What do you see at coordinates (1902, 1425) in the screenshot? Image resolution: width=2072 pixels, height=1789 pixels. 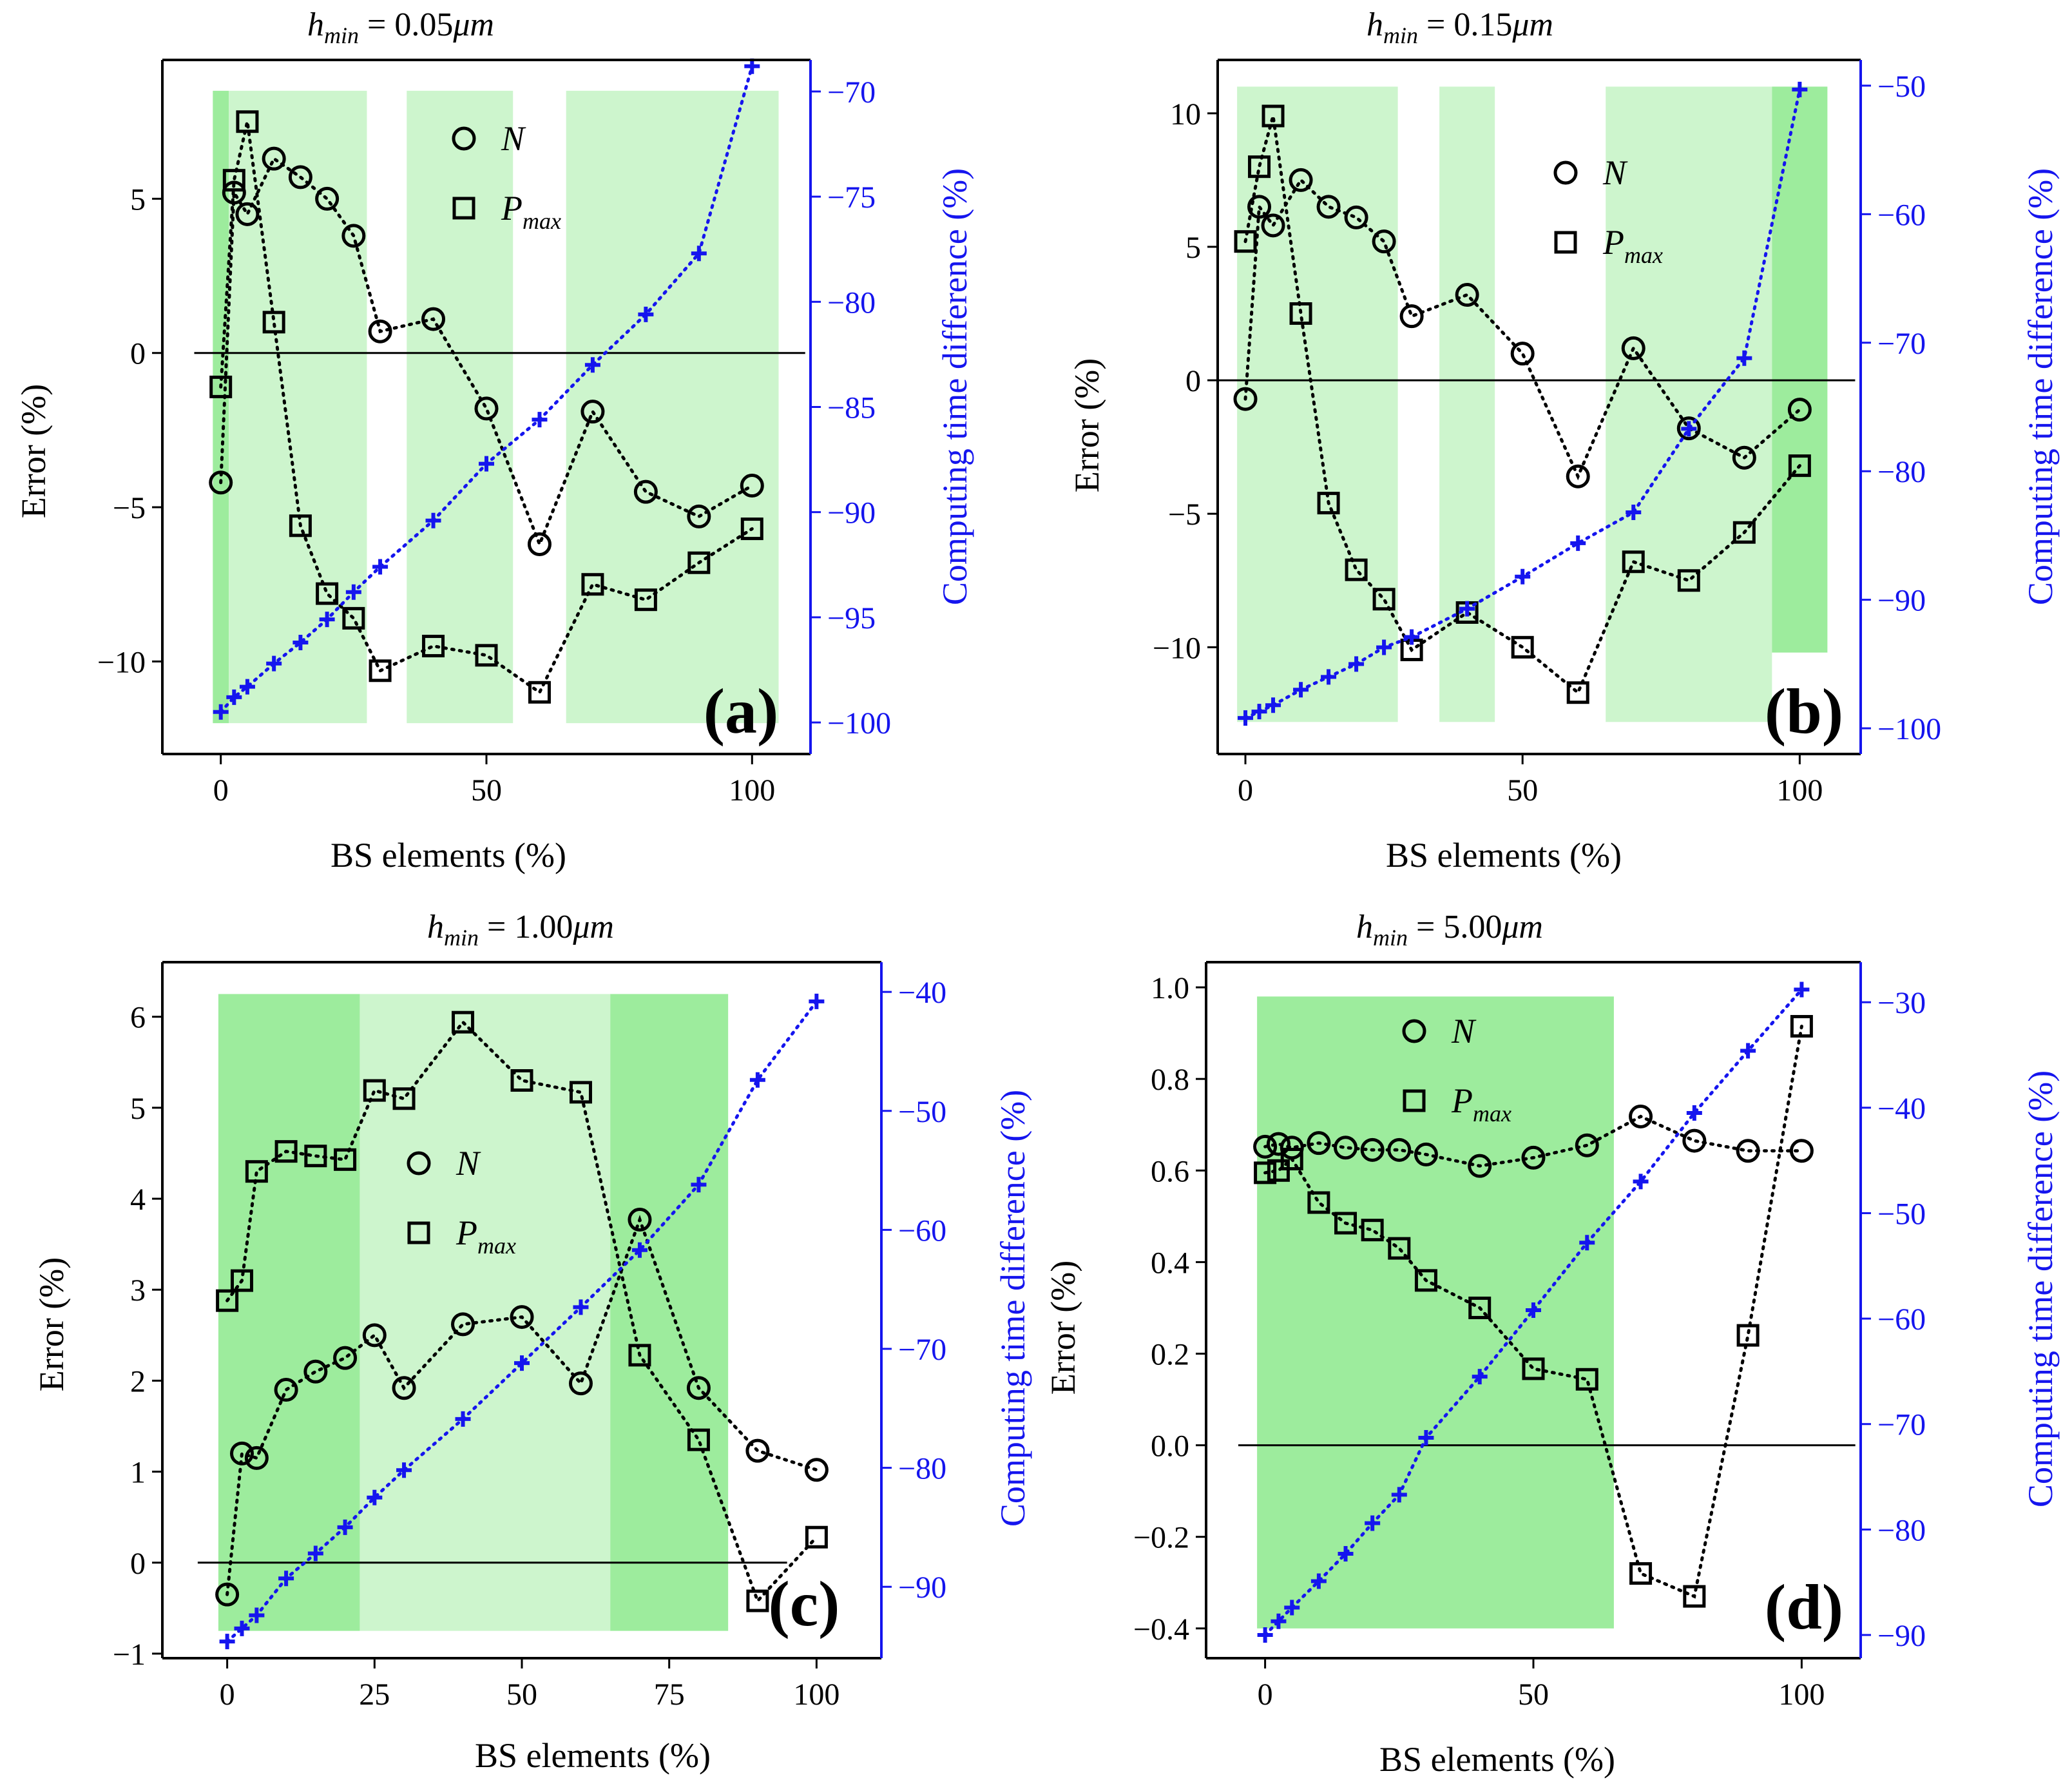 I see `panel-d-y2tick-label-2: −70` at bounding box center [1902, 1425].